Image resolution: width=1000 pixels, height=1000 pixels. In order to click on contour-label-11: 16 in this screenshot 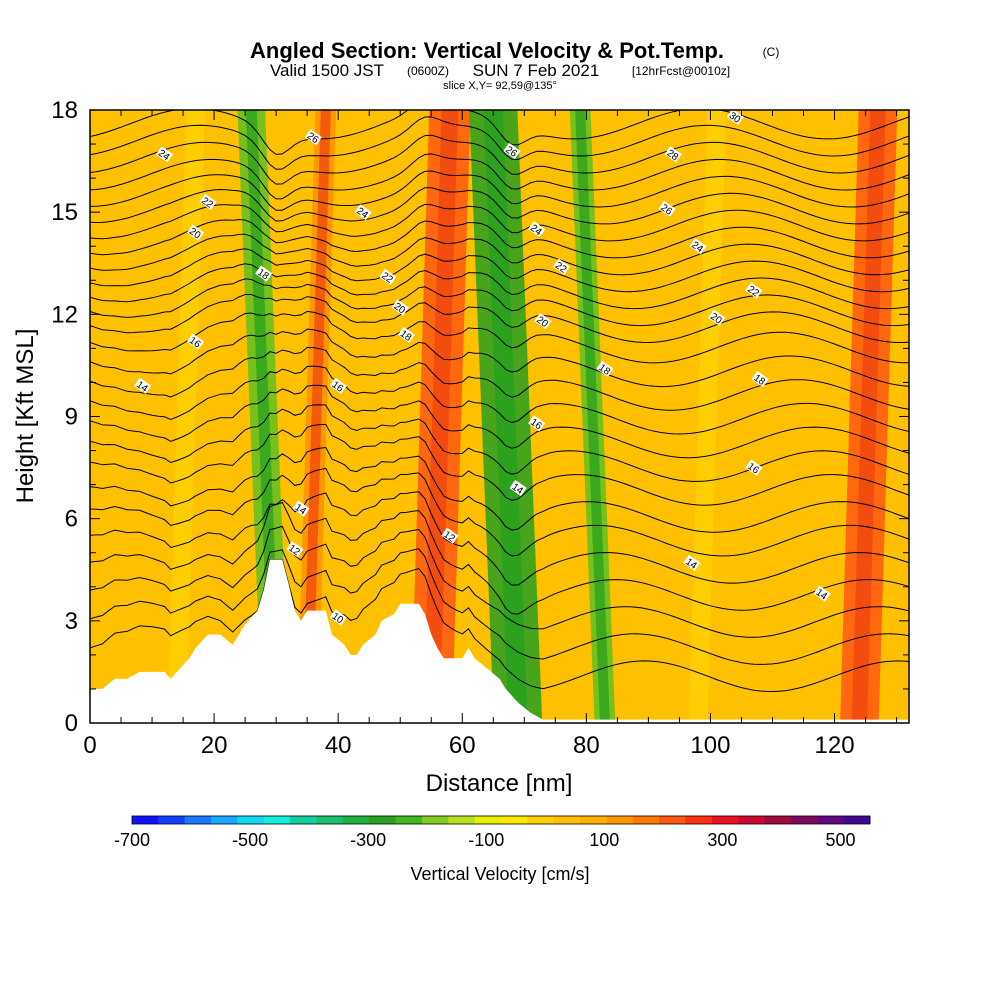, I will do `click(338, 386)`.